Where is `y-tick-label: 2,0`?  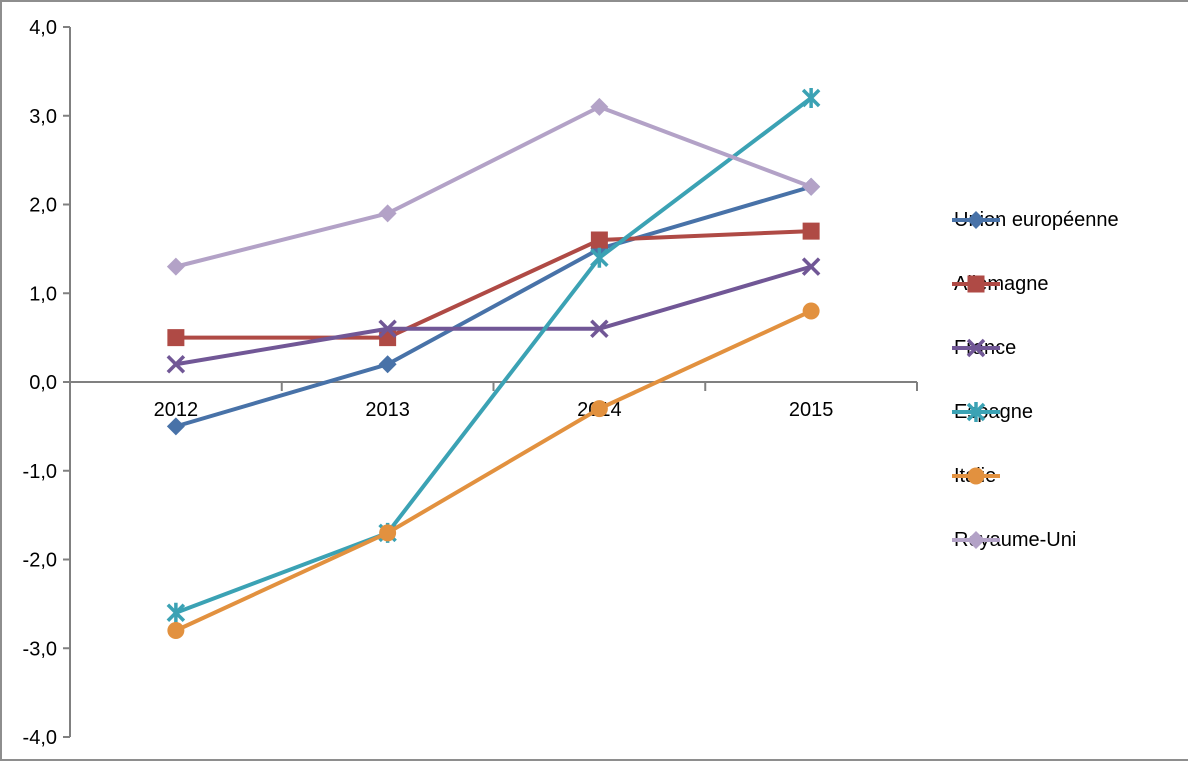
y-tick-label: 2,0 is located at coordinates (43, 206).